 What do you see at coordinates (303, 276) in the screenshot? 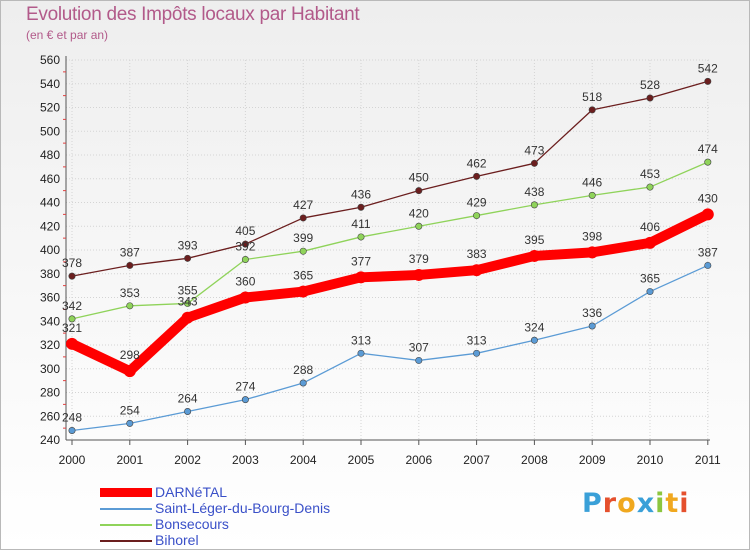
I see `data-label-darn-tal: 365` at bounding box center [303, 276].